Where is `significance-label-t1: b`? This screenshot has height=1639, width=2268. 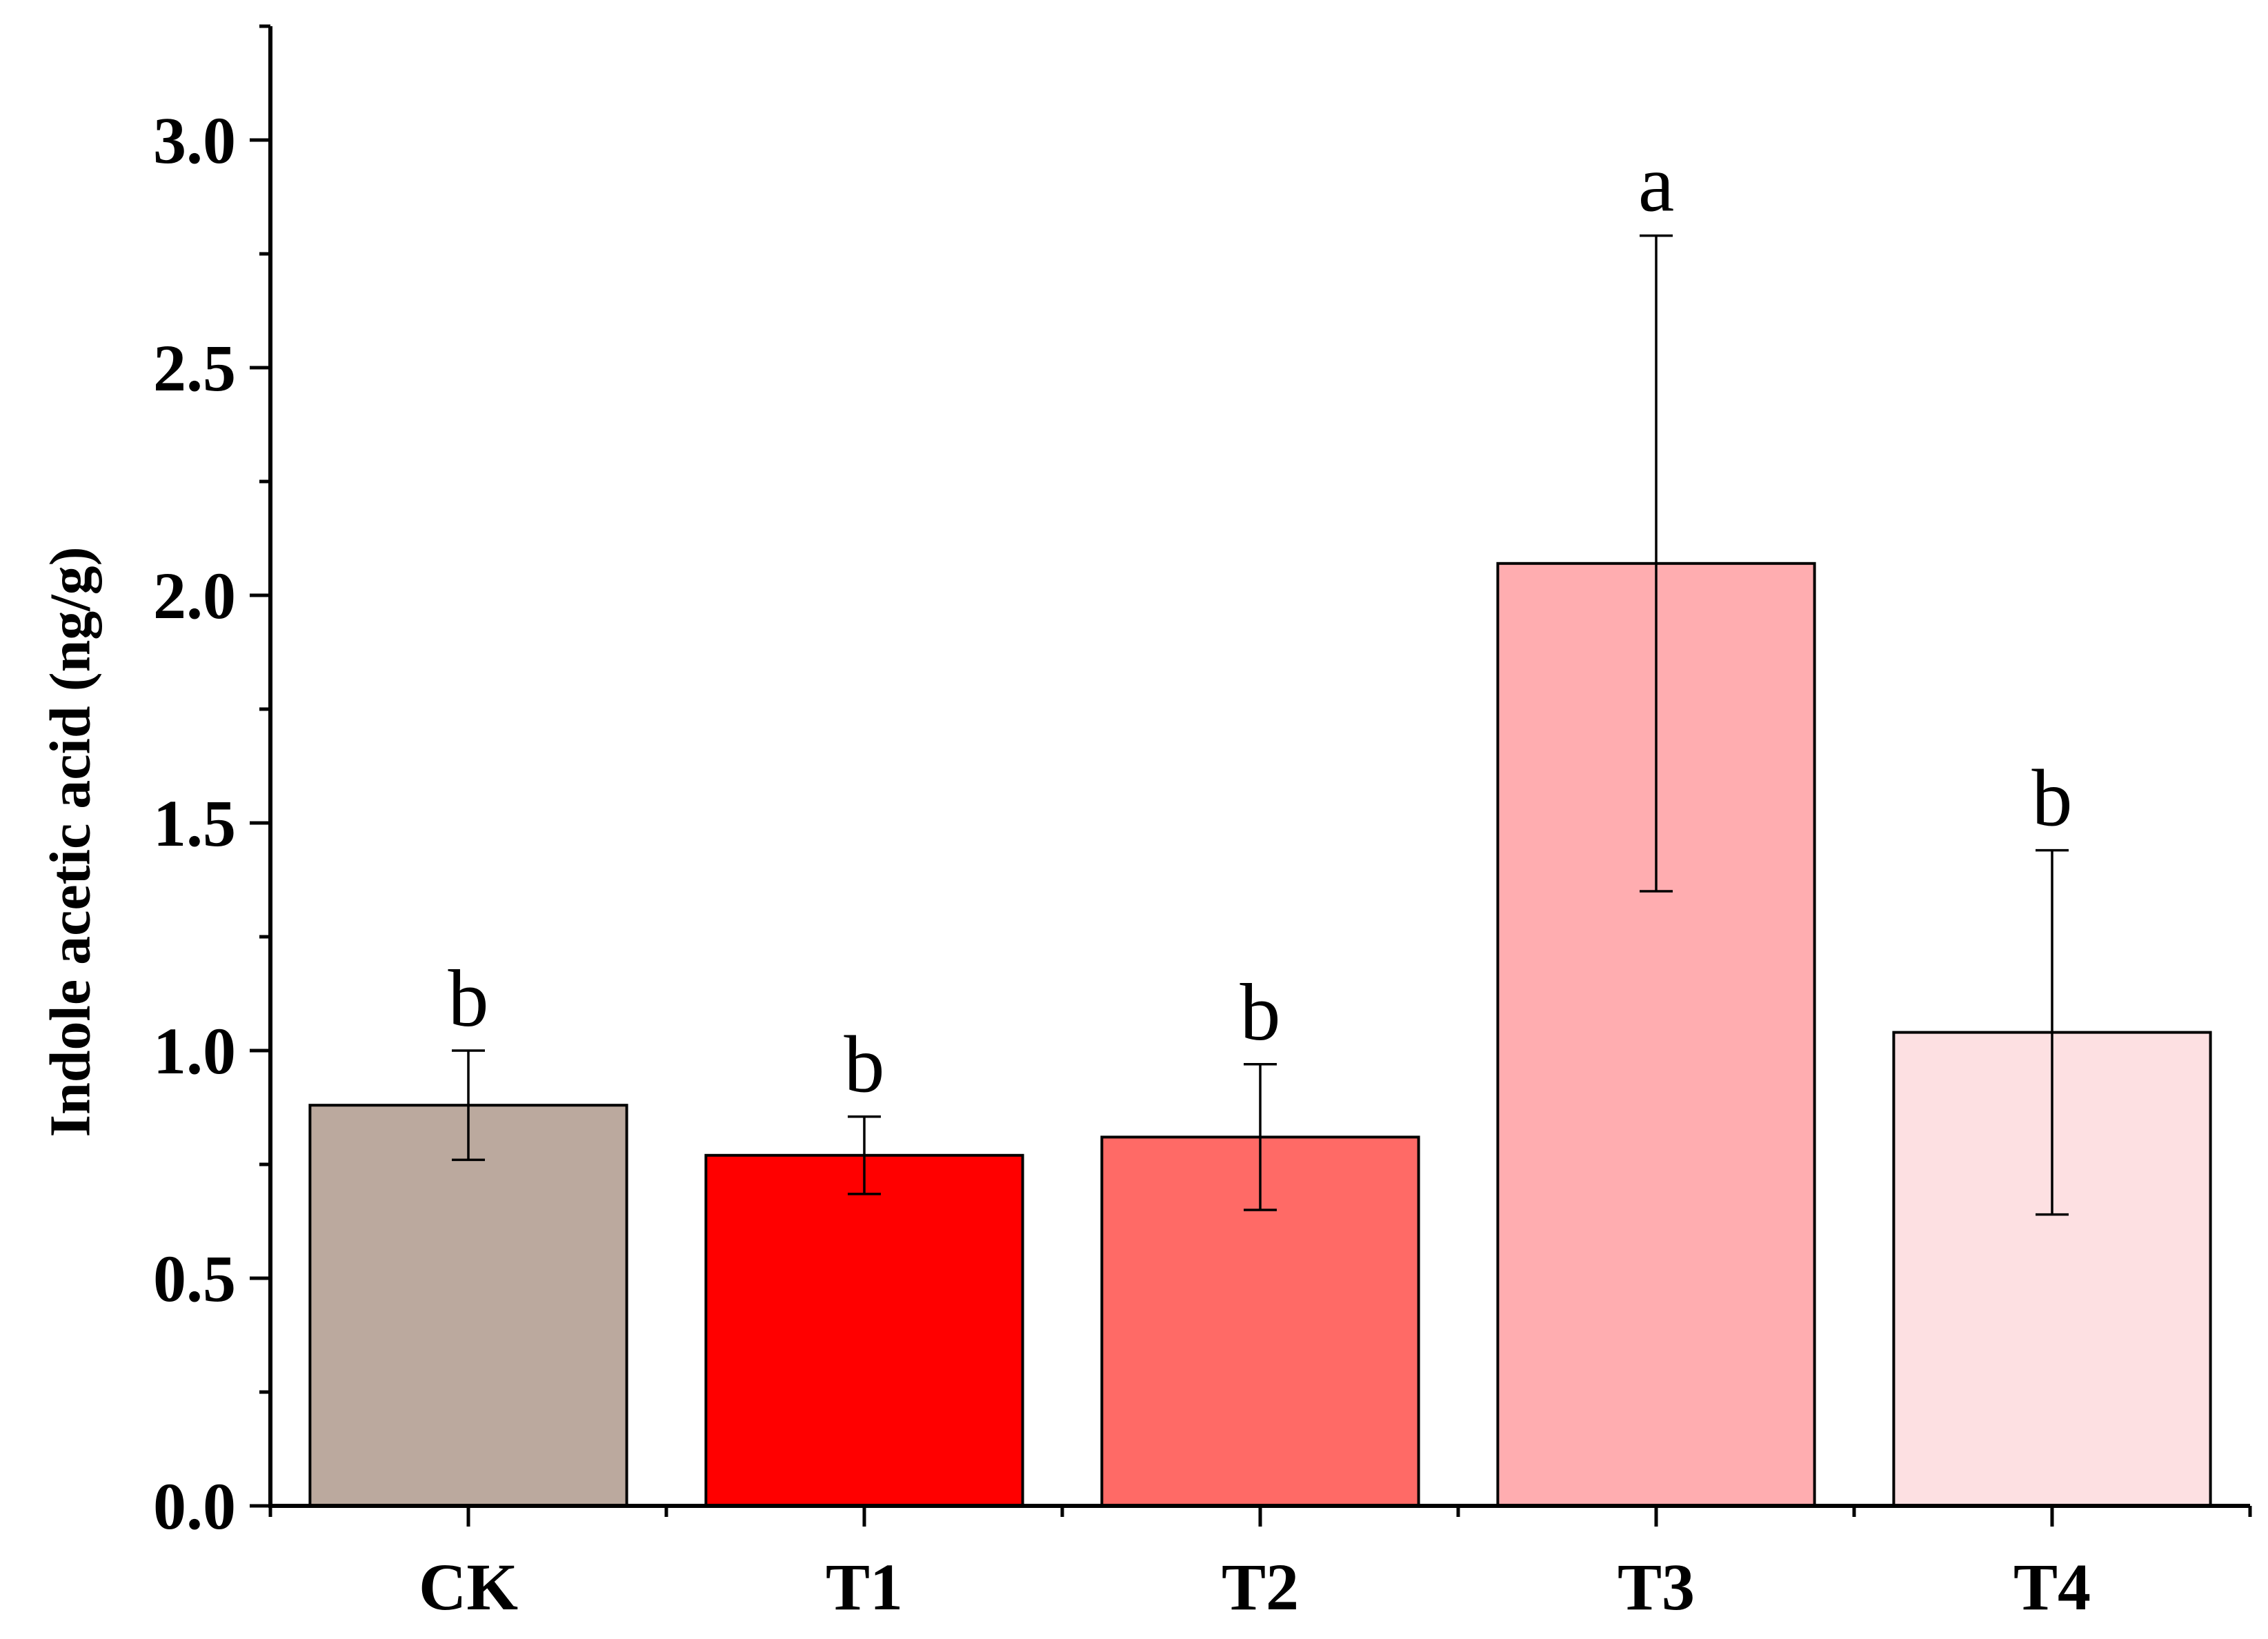
significance-label-t1: b is located at coordinates (864, 1065).